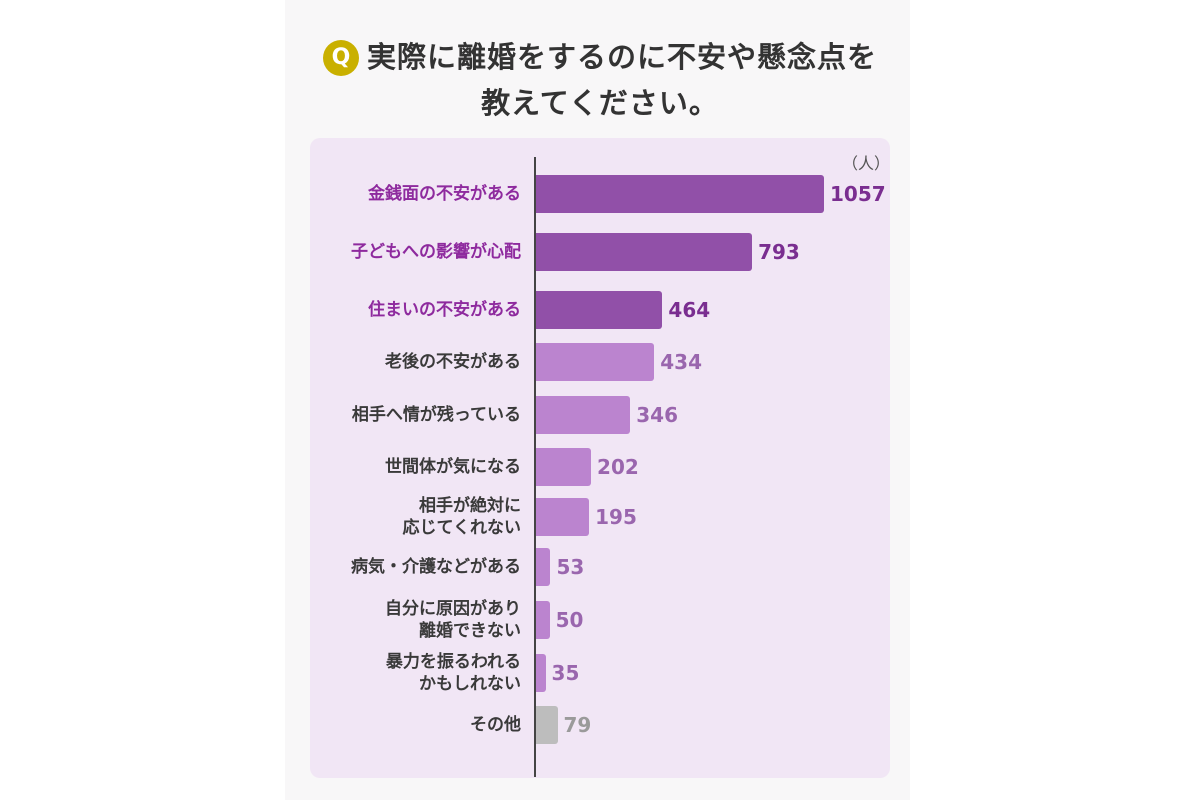  Describe the element at coordinates (495, 725) in the screenshot. I see `category-label: その他` at that location.